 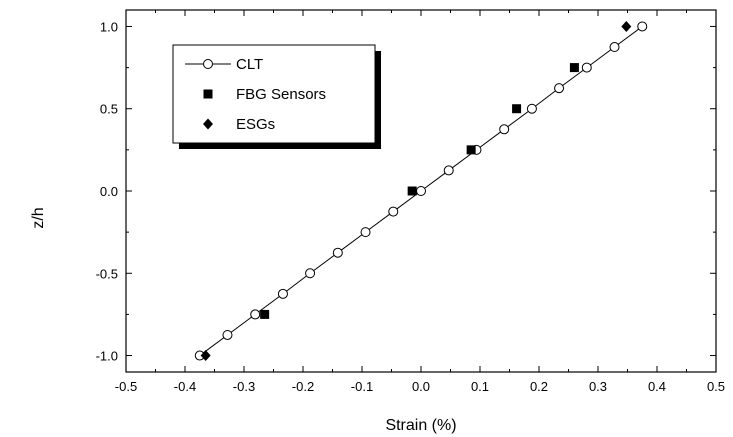 I want to click on x-tick-label: 0.0, so click(x=421, y=386).